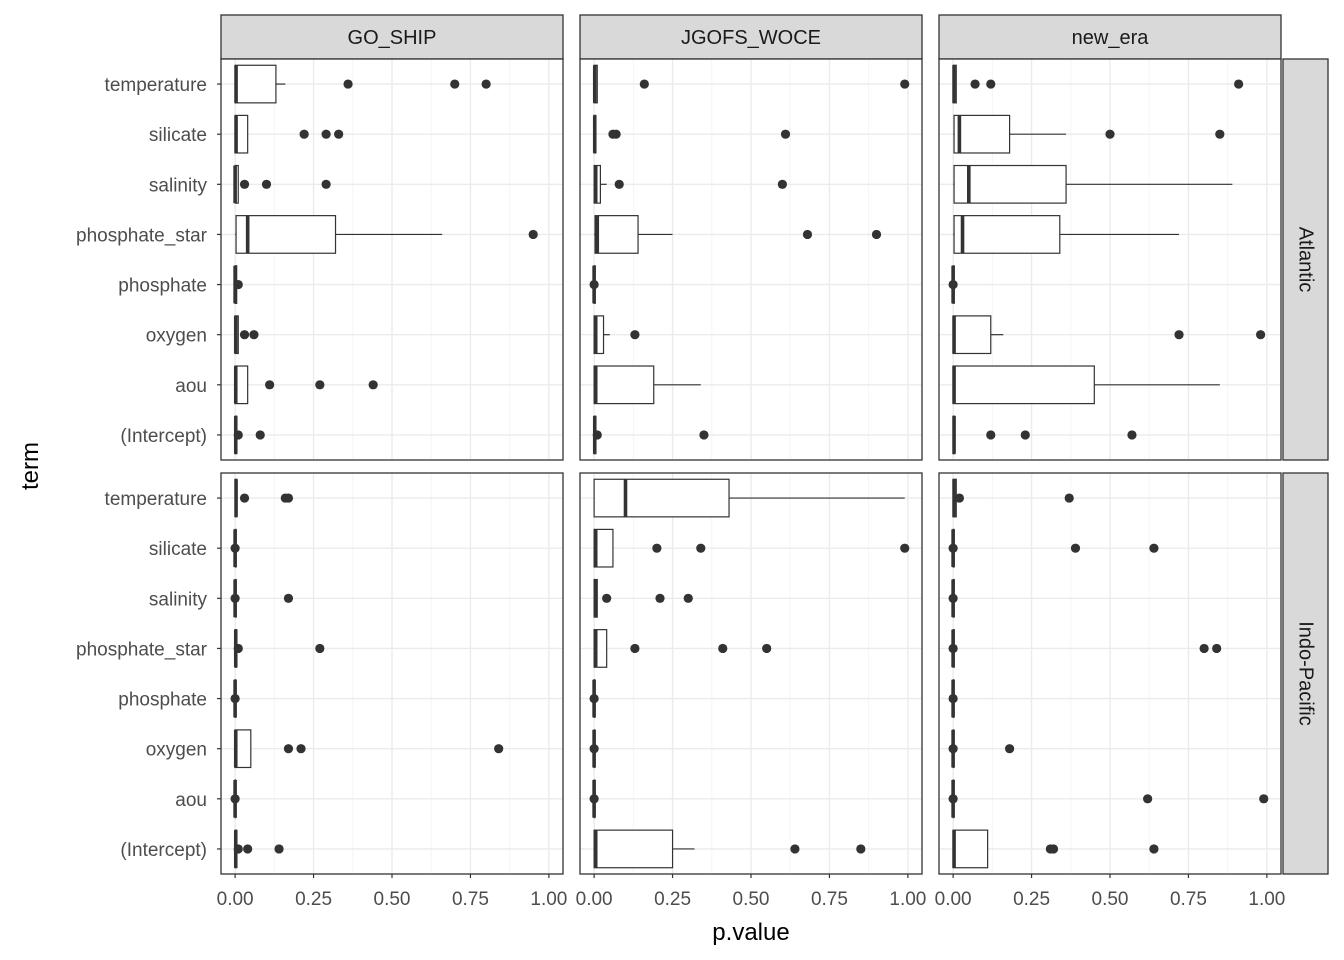 The image size is (1344, 960). What do you see at coordinates (392, 37) in the screenshot?
I see `facet-strip-go-ship` at bounding box center [392, 37].